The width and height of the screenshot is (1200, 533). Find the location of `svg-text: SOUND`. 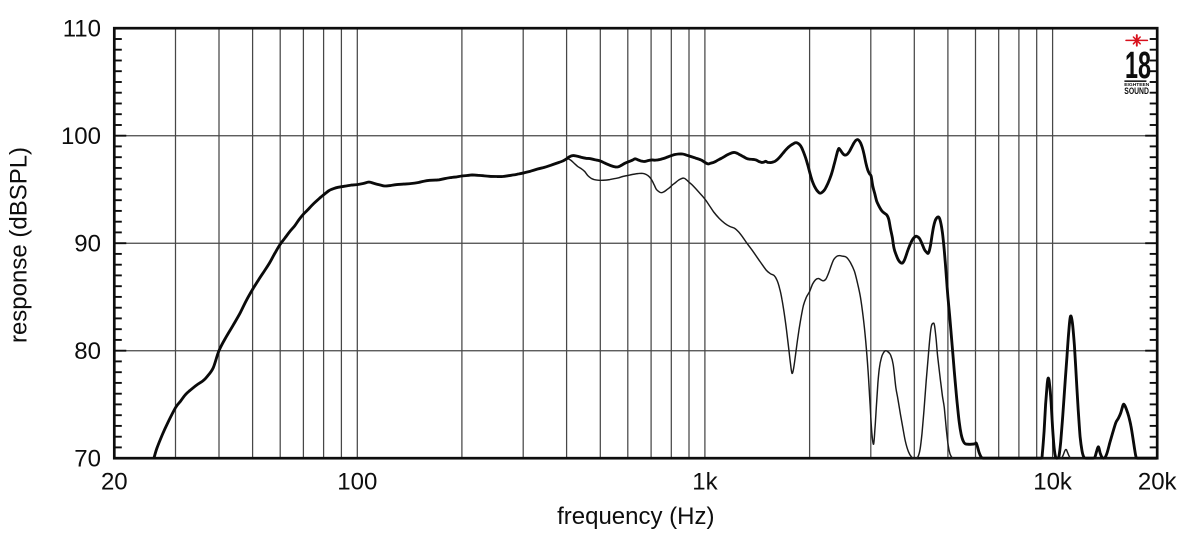

svg-text: SOUND is located at coordinates (1136, 91).